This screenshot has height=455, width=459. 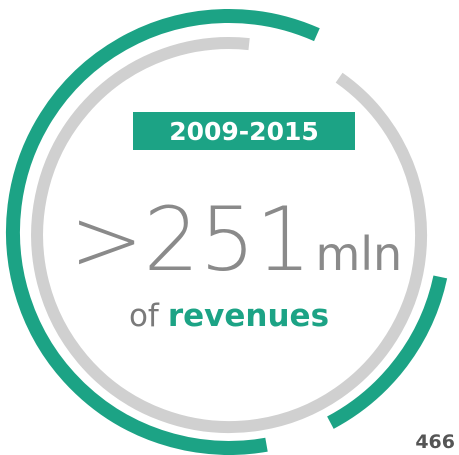 What do you see at coordinates (435, 442) in the screenshot?
I see `page-number: 466` at bounding box center [435, 442].